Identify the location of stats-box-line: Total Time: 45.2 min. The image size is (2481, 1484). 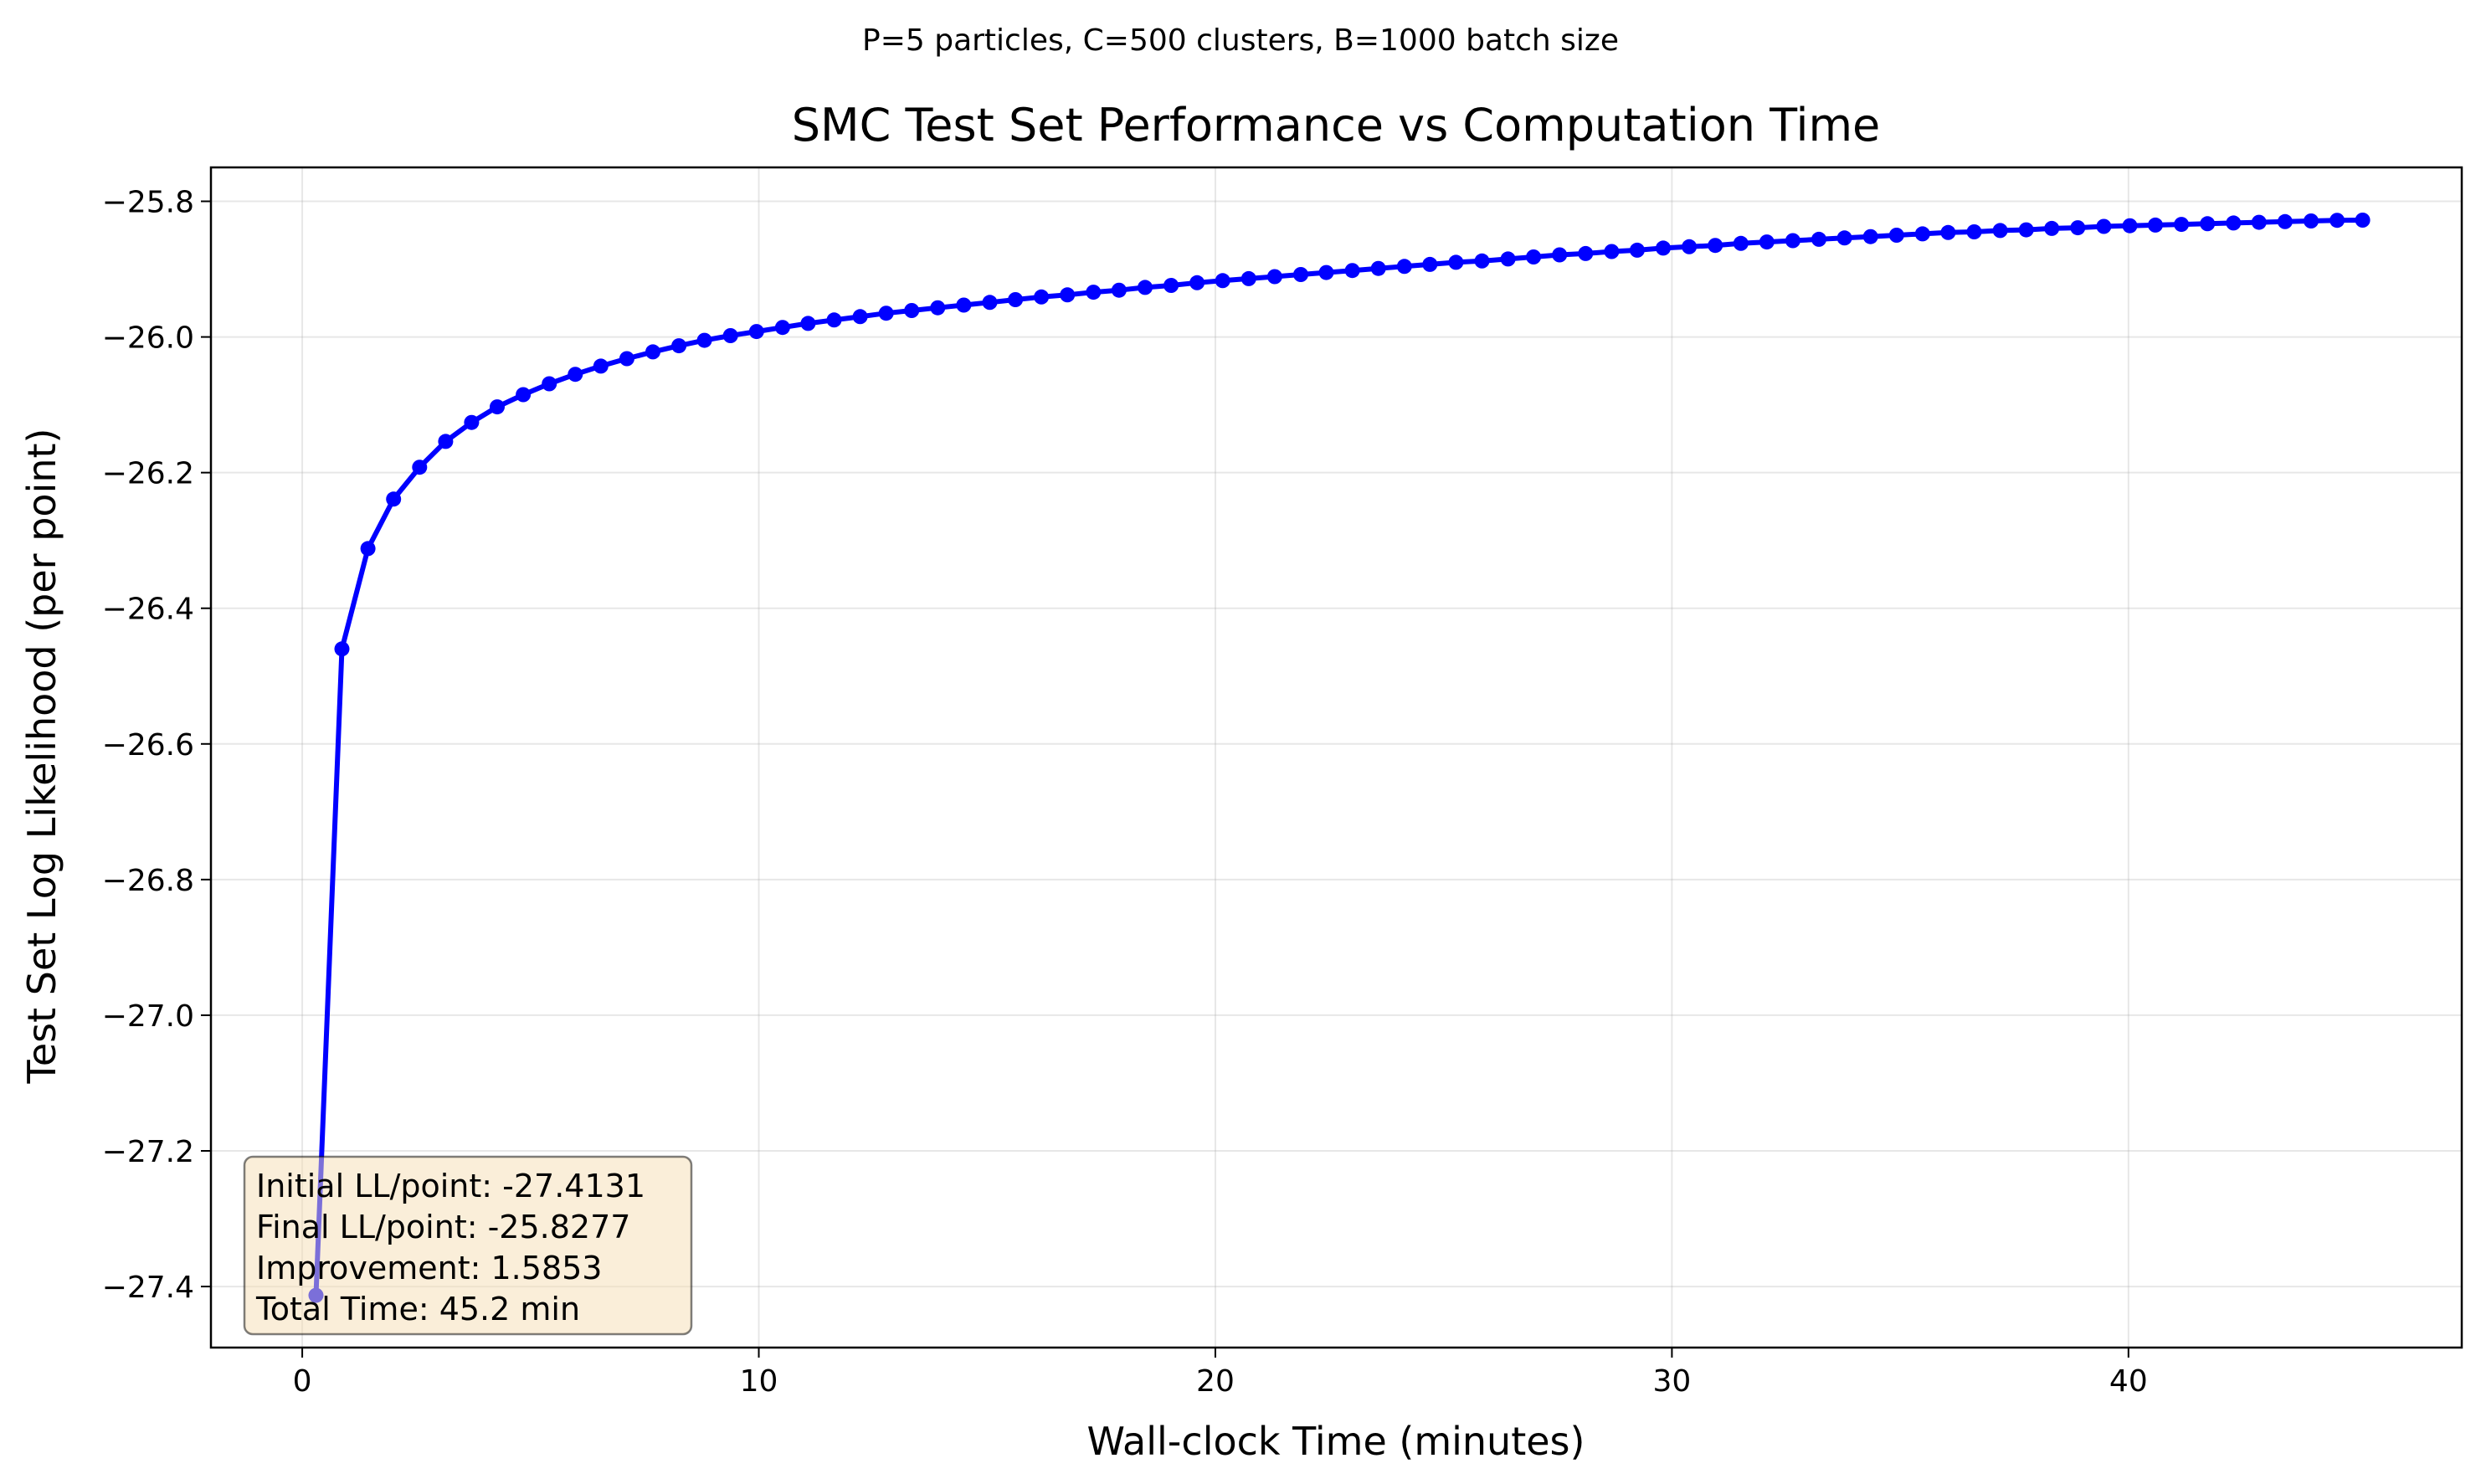
(417, 1309).